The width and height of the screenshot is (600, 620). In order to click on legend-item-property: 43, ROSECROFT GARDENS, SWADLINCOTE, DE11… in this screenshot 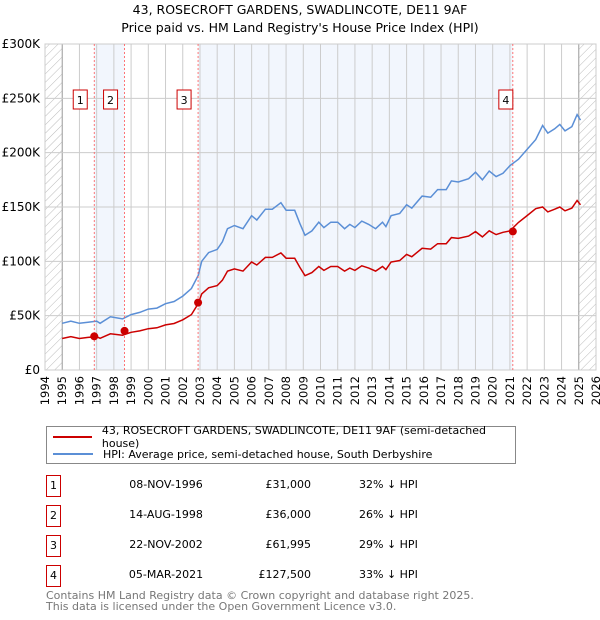, I will do `click(284, 437)`.